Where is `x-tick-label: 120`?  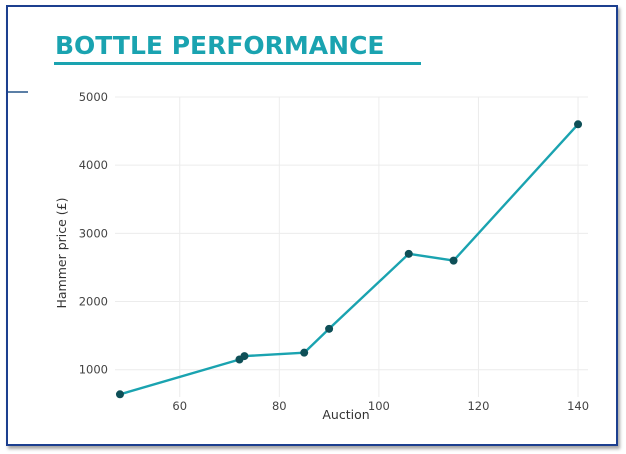
x-tick-label: 120 is located at coordinates (478, 406).